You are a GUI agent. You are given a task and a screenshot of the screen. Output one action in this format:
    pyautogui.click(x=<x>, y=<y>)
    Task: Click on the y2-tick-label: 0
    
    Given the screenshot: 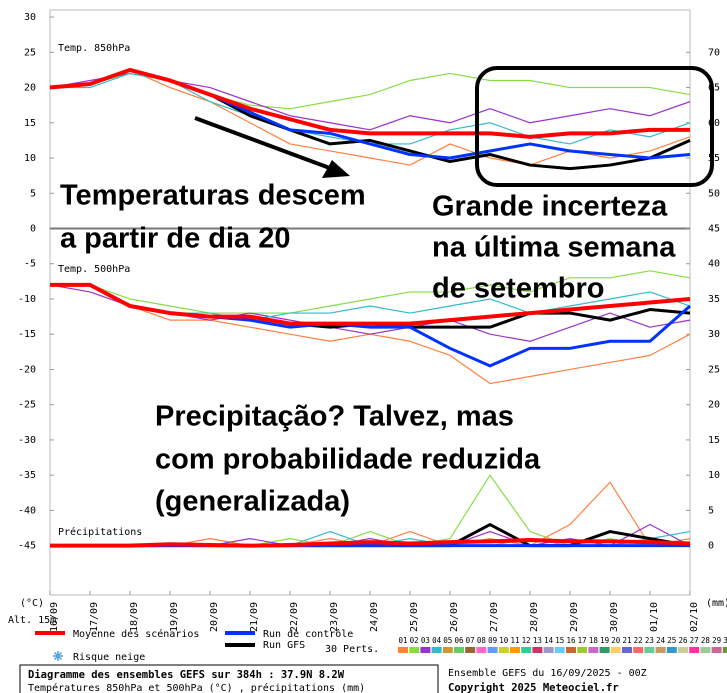 What is the action you would take?
    pyautogui.click(x=711, y=546)
    